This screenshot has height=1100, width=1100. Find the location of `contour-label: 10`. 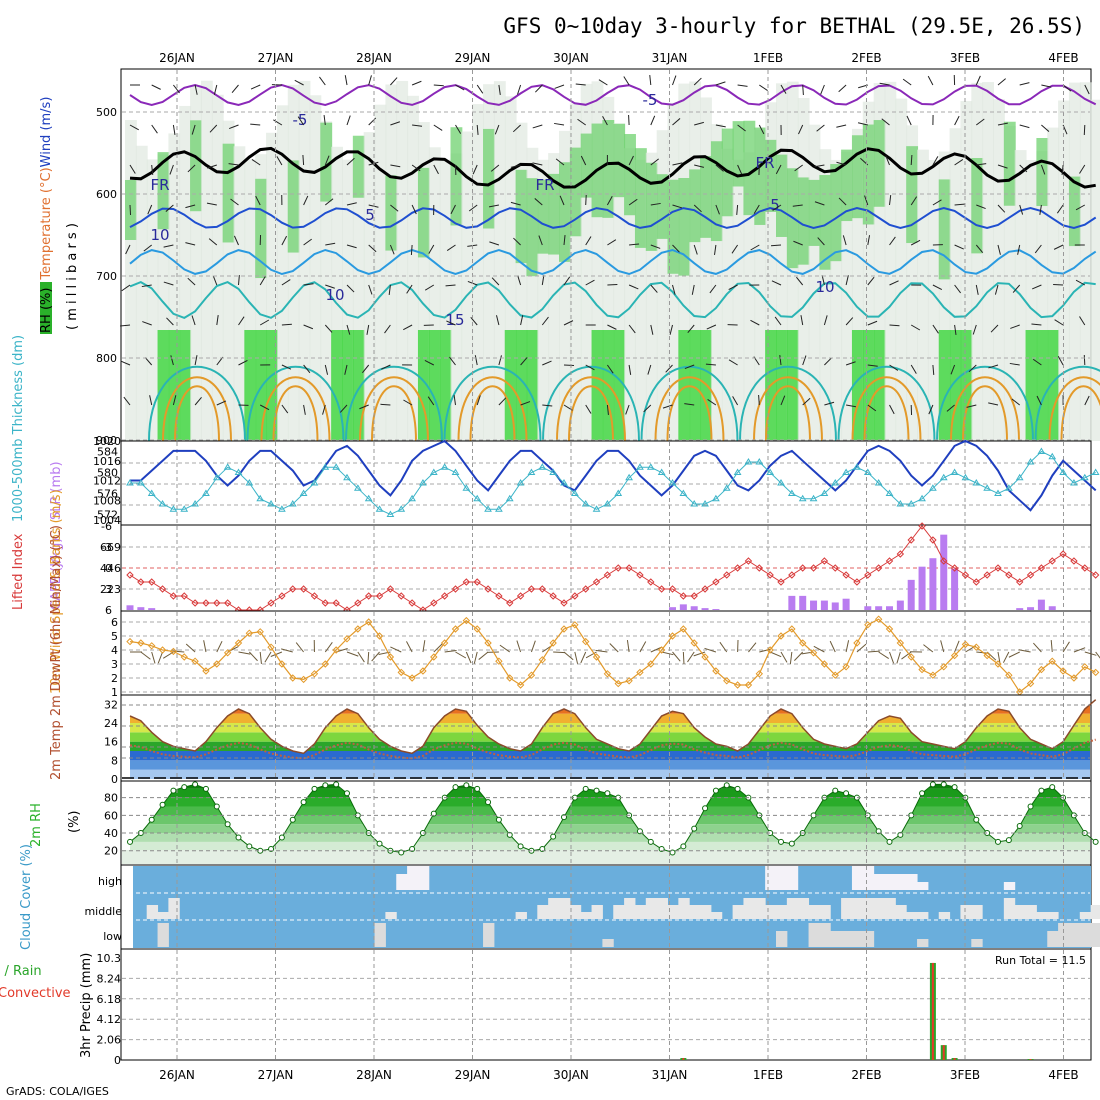

contour-label: 10 is located at coordinates (824, 287).